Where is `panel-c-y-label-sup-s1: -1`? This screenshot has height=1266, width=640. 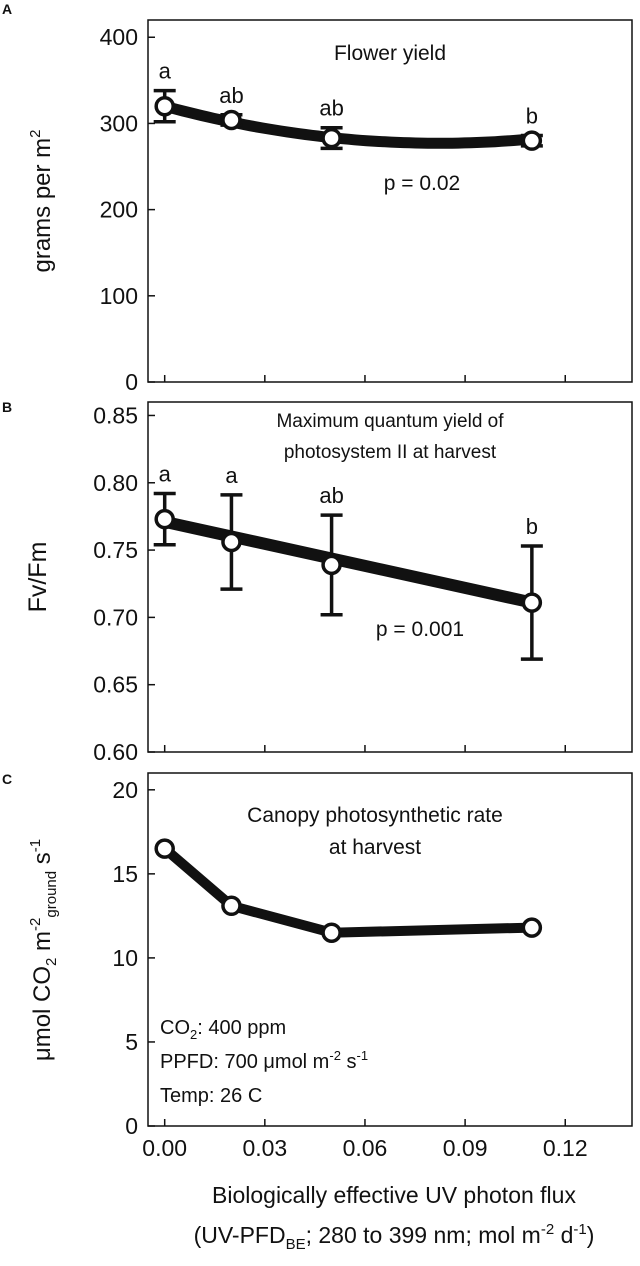 panel-c-y-label-sup-s1: -1 is located at coordinates (35, 845).